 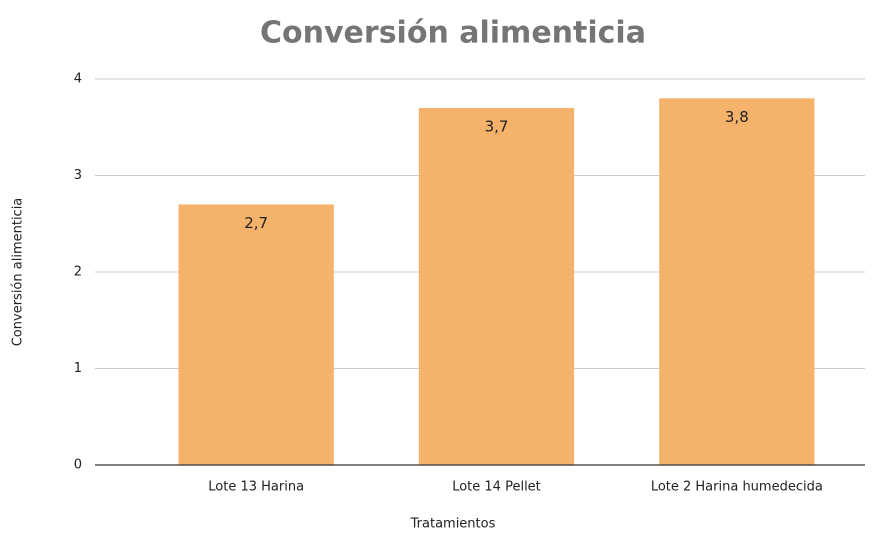 I want to click on y-tick-label: 0, so click(x=78, y=465).